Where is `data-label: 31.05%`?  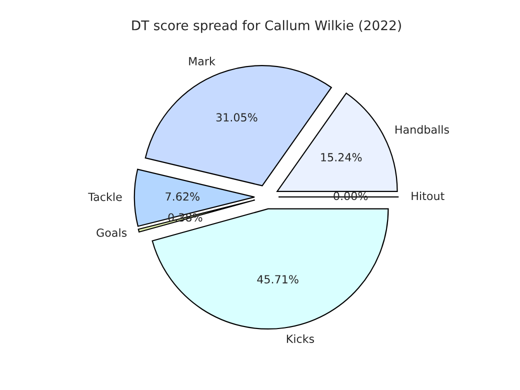
data-label: 31.05% is located at coordinates (237, 117).